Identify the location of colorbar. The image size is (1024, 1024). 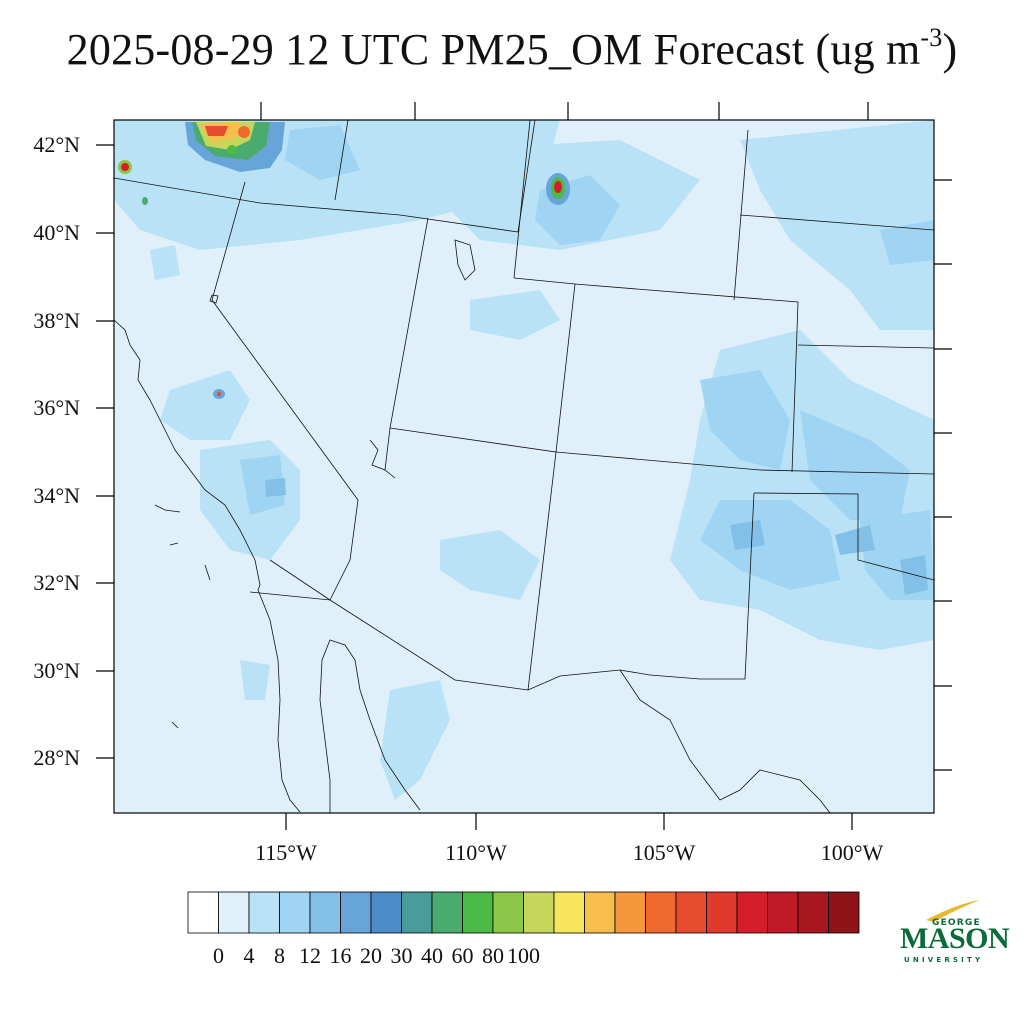
(523, 912).